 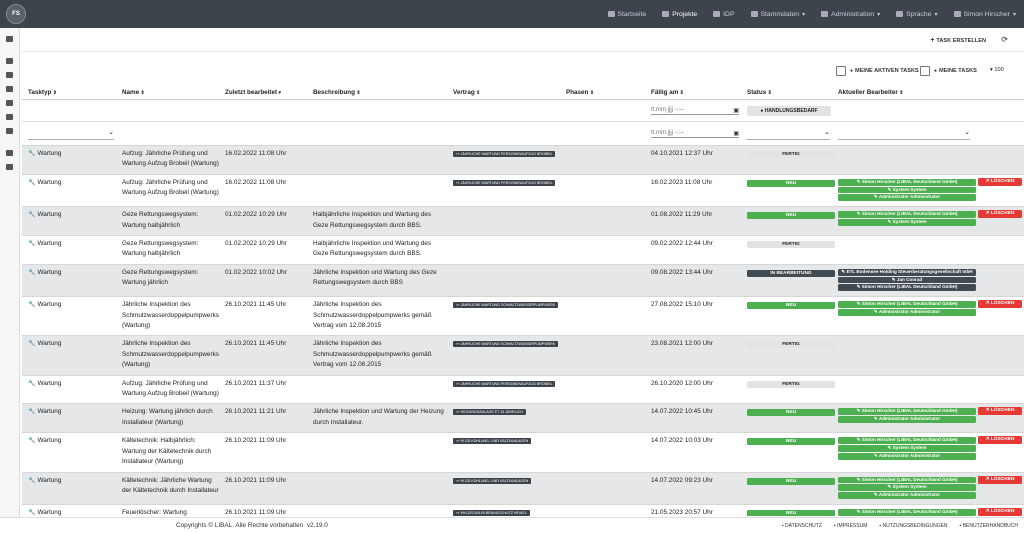 What do you see at coordinates (913, 526) in the screenshot?
I see `footer-link: NUTZUNGSBEDINGUNGEN` at bounding box center [913, 526].